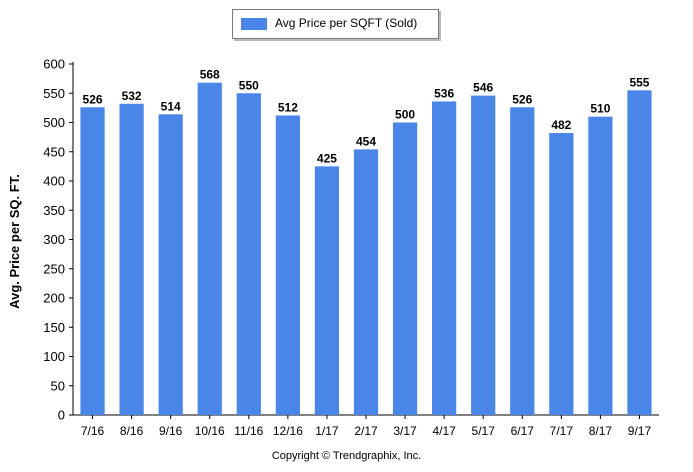 The image size is (693, 472). Describe the element at coordinates (444, 431) in the screenshot. I see `x-tick-label: 4/17` at that location.